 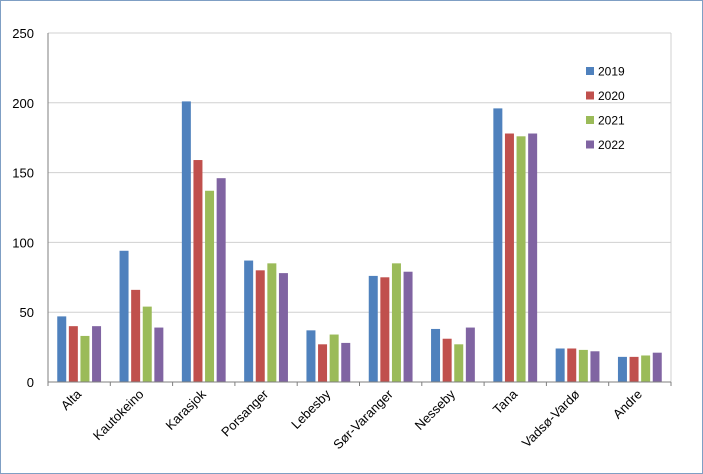 What do you see at coordinates (551, 418) in the screenshot?
I see `x-tick-label: Vadsø-Vardø` at bounding box center [551, 418].